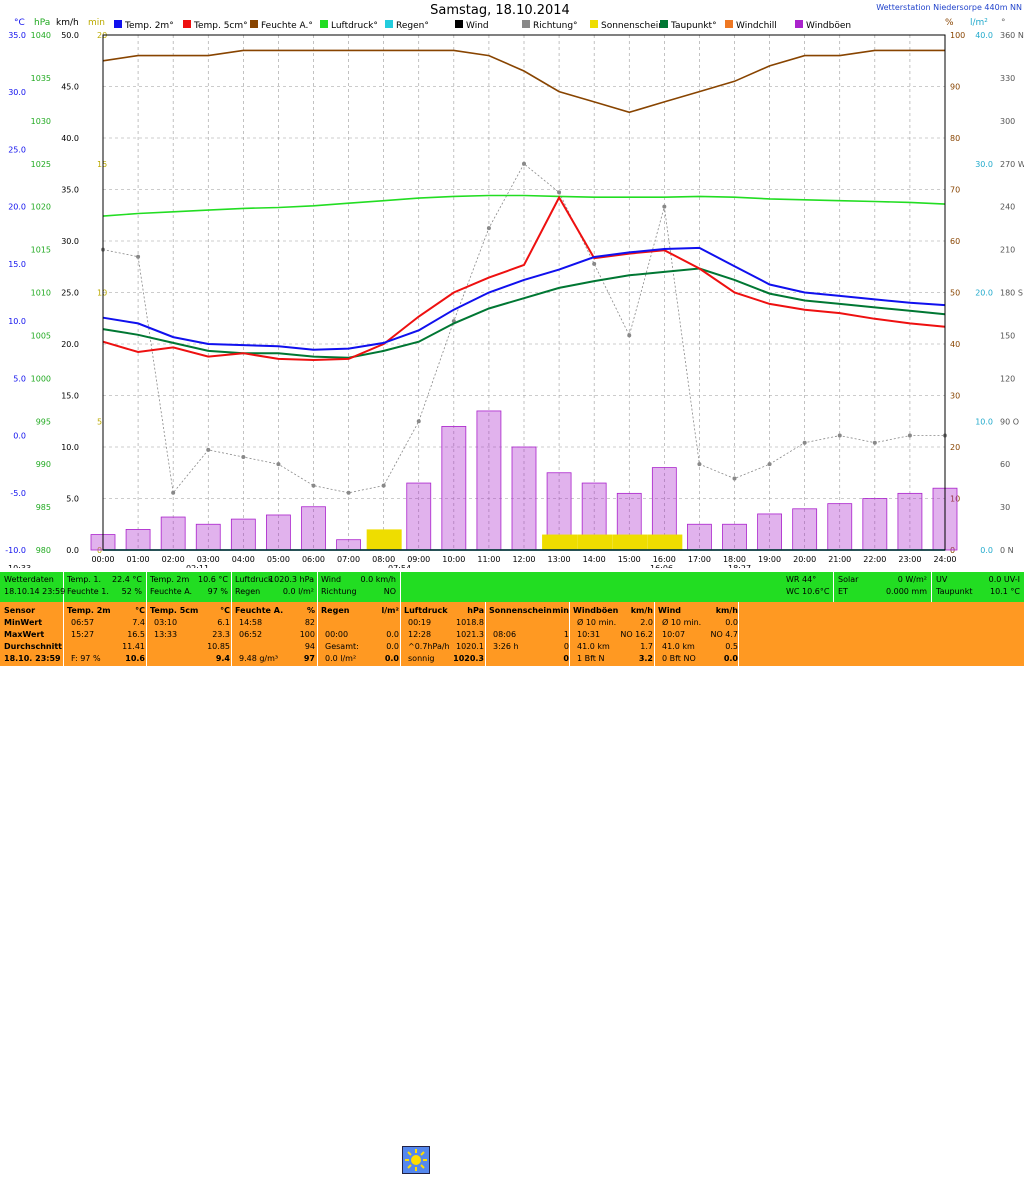 Image resolution: width=1024 pixels, height=1177 pixels. I want to click on direction-tick-label: 60, so click(1005, 464).